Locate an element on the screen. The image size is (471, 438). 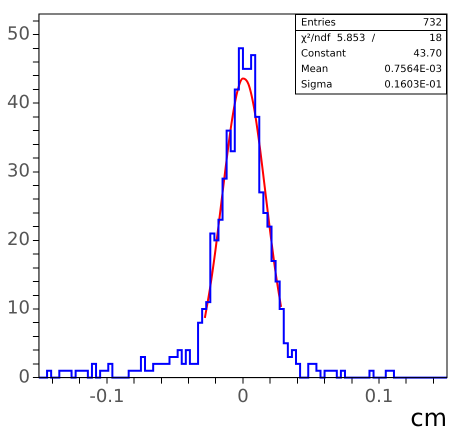
annotation: Entries is located at coordinates (318, 22).